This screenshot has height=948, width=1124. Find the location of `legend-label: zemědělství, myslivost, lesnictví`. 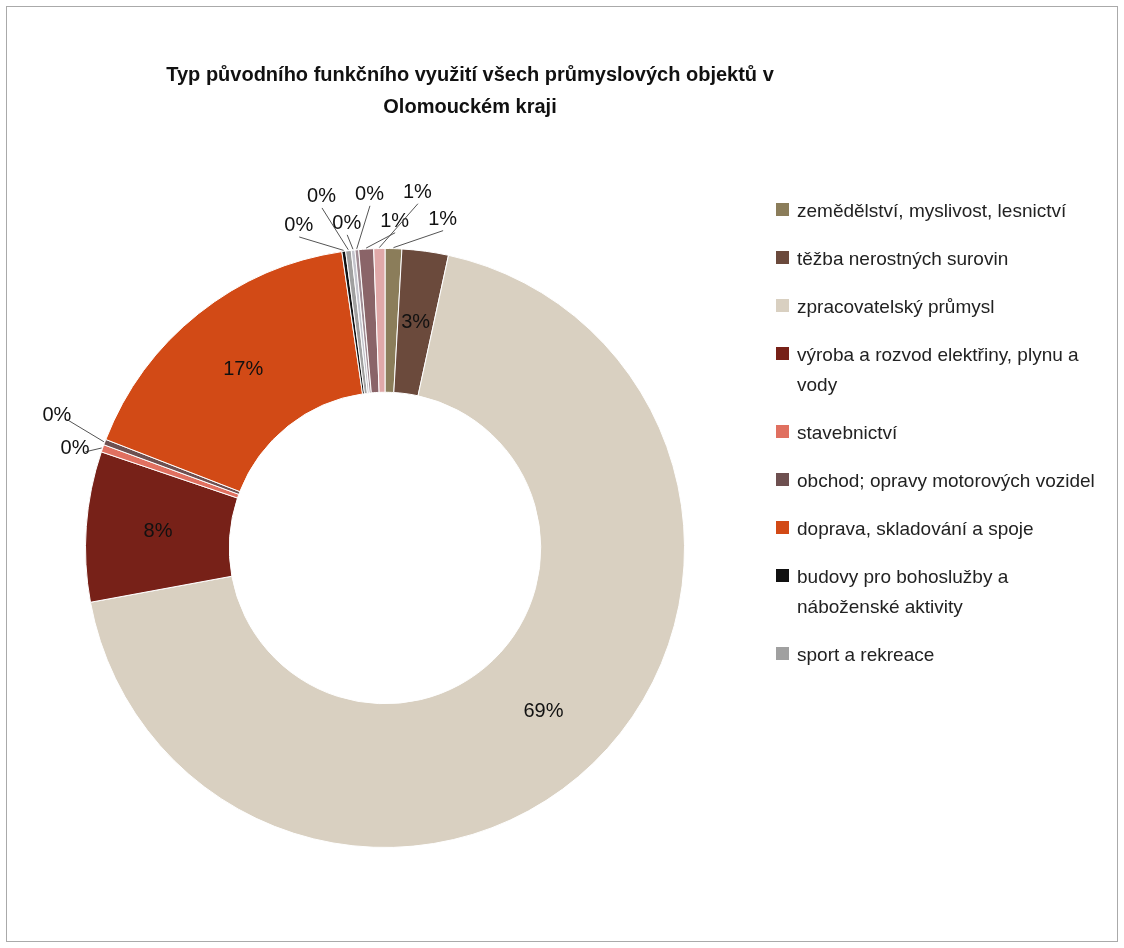

legend-label: zemědělství, myslivost, lesnictví is located at coordinates (932, 211).